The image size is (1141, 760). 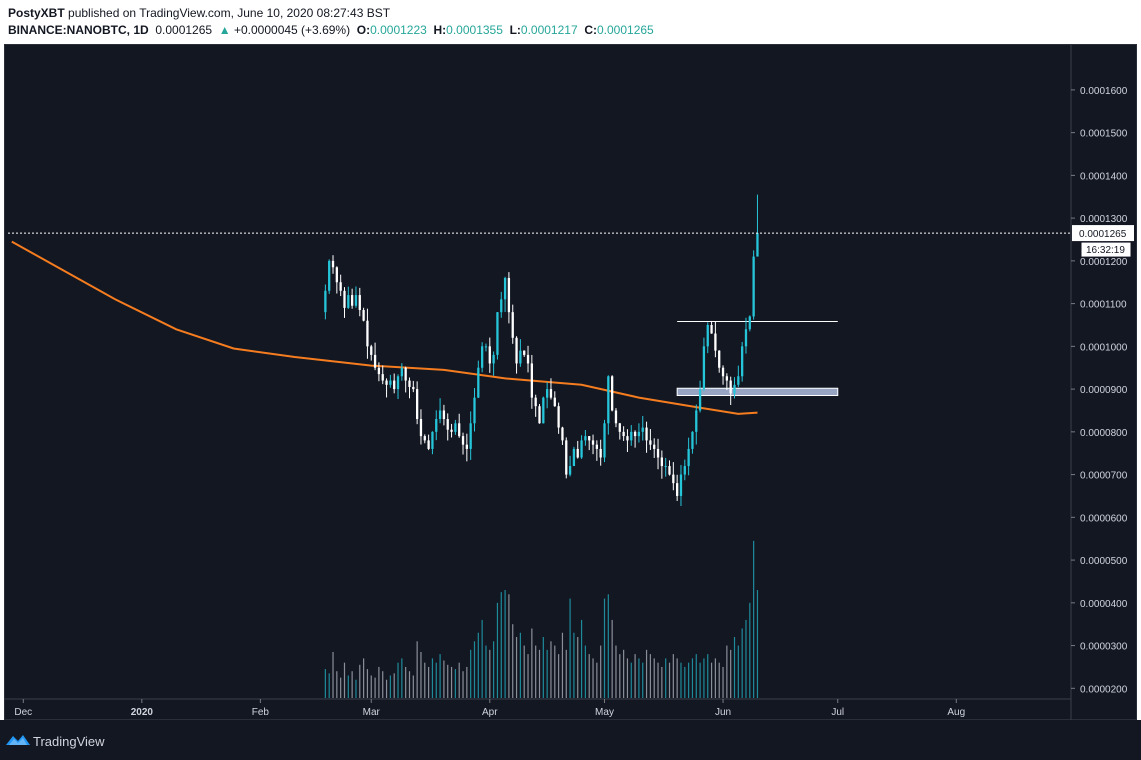 I want to click on y-tick-label: 0.0001200, so click(x=1104, y=262).